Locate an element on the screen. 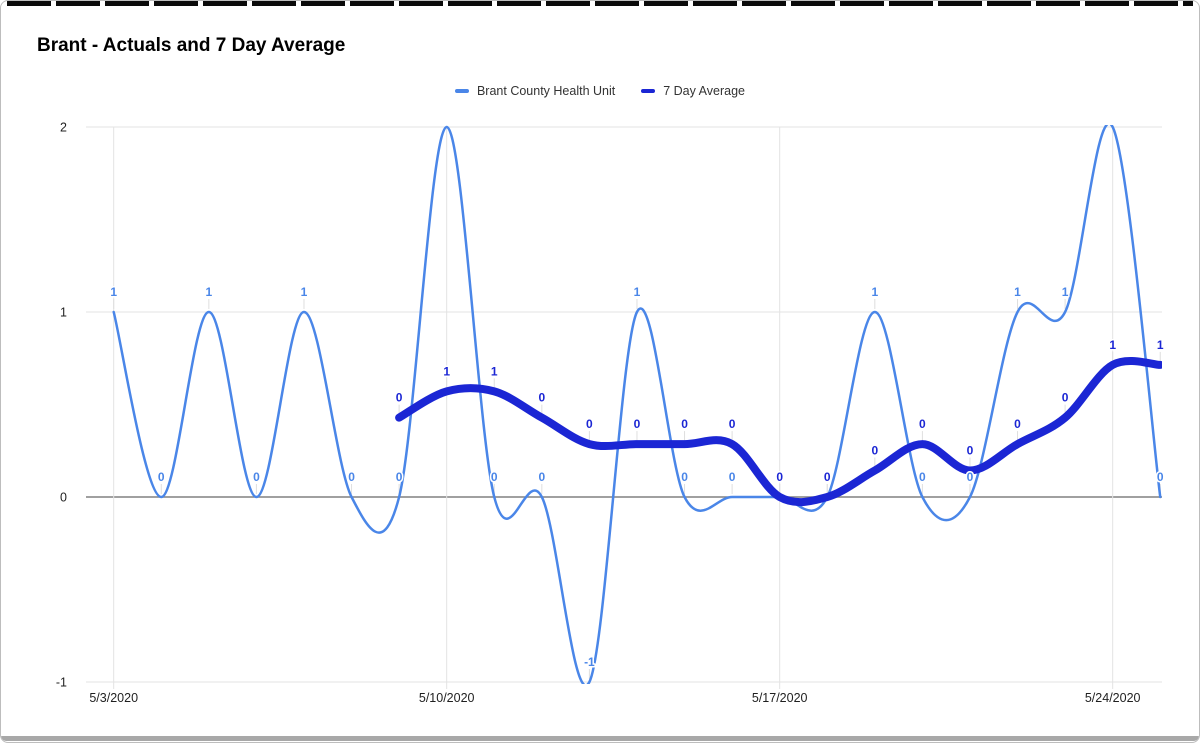 The image size is (1200, 743). y-axis-tick-label: 1 is located at coordinates (63, 313).